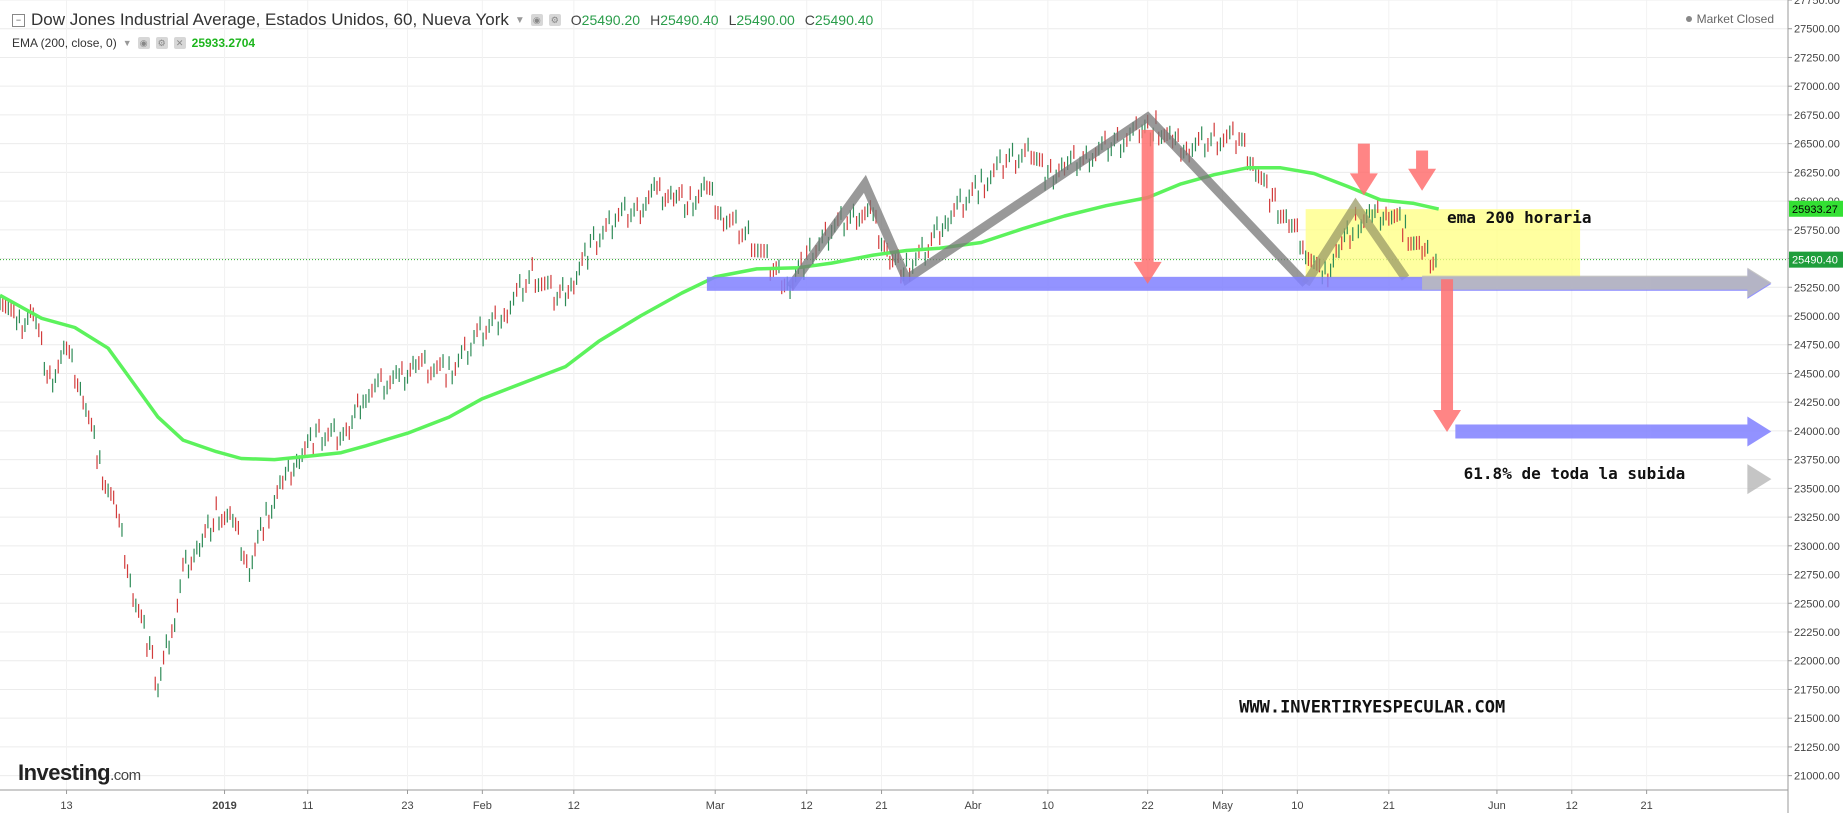  What do you see at coordinates (1817, 3) in the screenshot?
I see `y-tick-label: 27750.00` at bounding box center [1817, 3].